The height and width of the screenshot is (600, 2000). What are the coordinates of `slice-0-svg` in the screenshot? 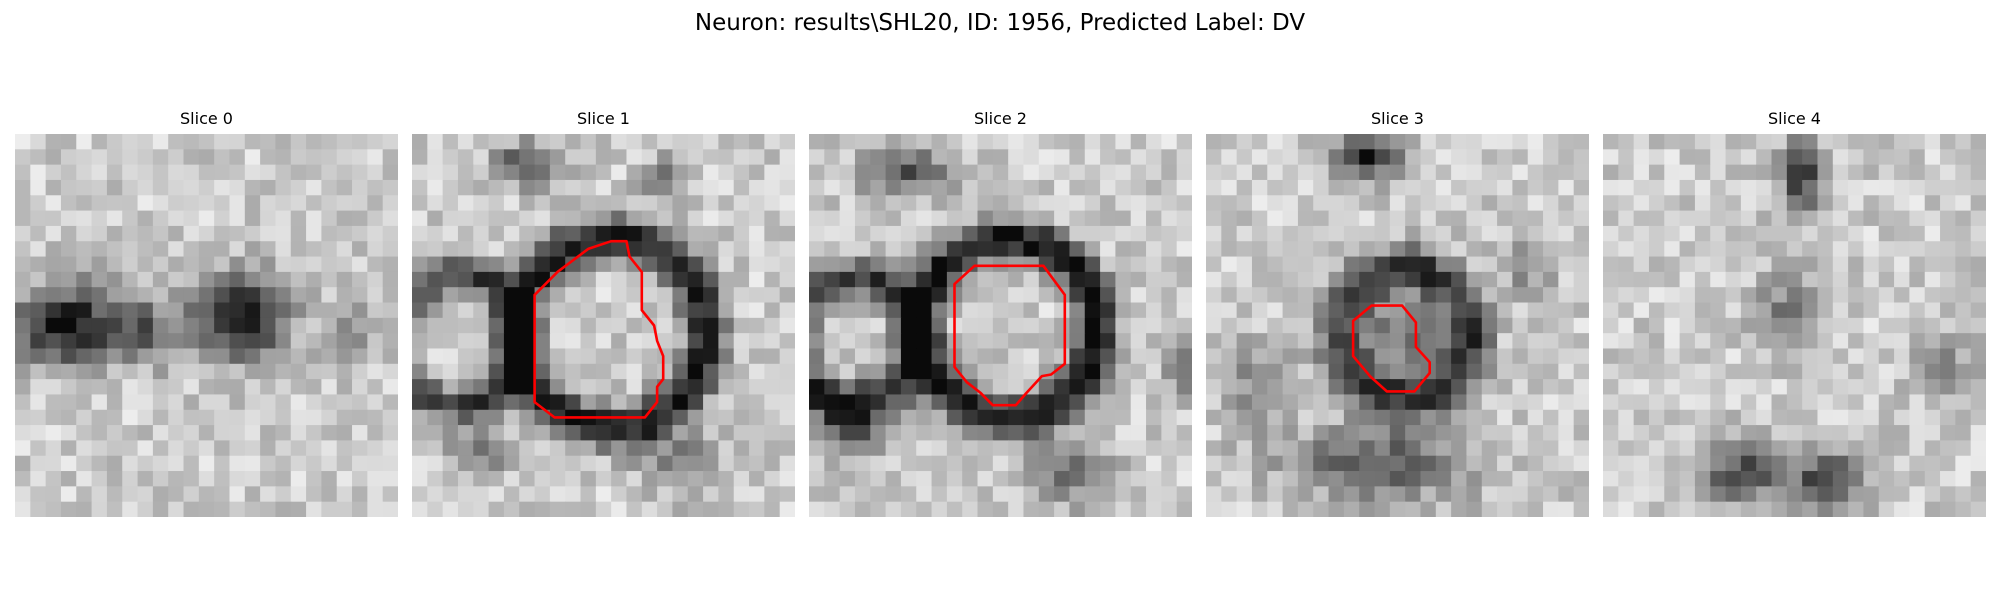 It's located at (206, 325).